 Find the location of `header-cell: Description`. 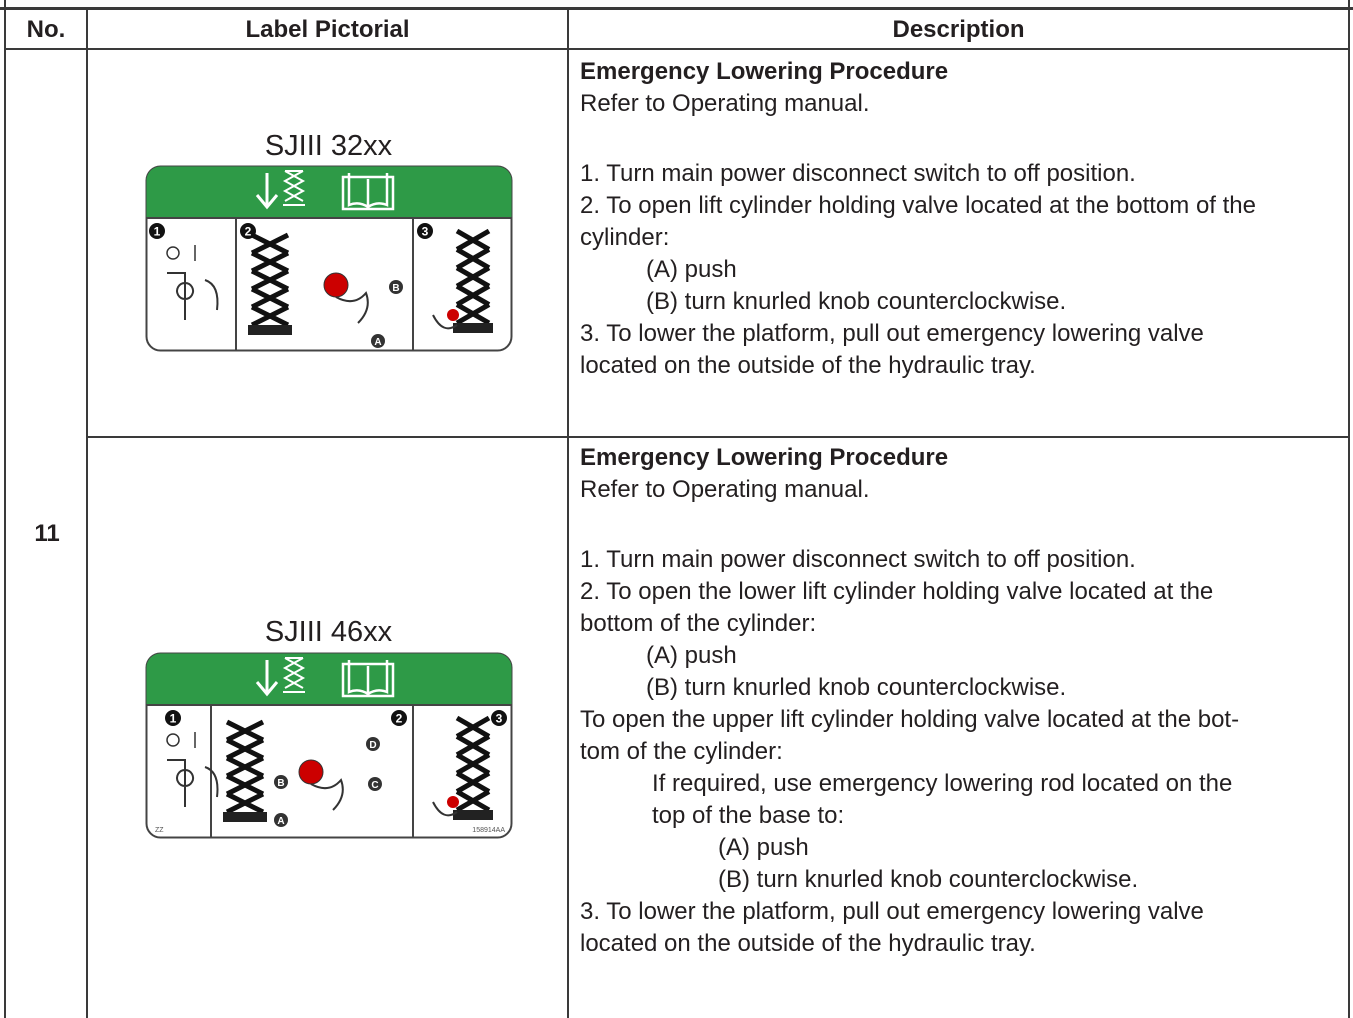

header-cell: Description is located at coordinates (958, 29).